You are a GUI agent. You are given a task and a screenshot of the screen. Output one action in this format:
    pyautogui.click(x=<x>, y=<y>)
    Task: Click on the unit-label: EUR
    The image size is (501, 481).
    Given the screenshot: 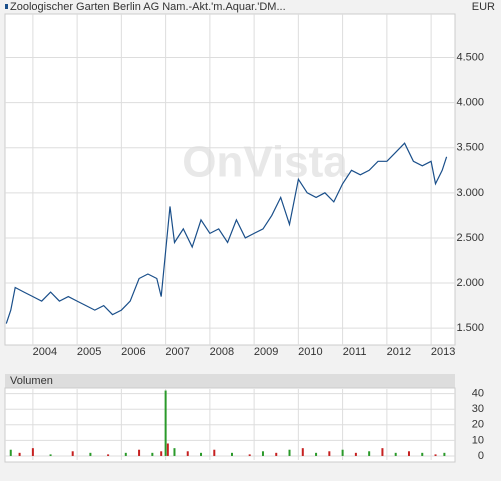 What is the action you would take?
    pyautogui.click(x=483, y=7)
    